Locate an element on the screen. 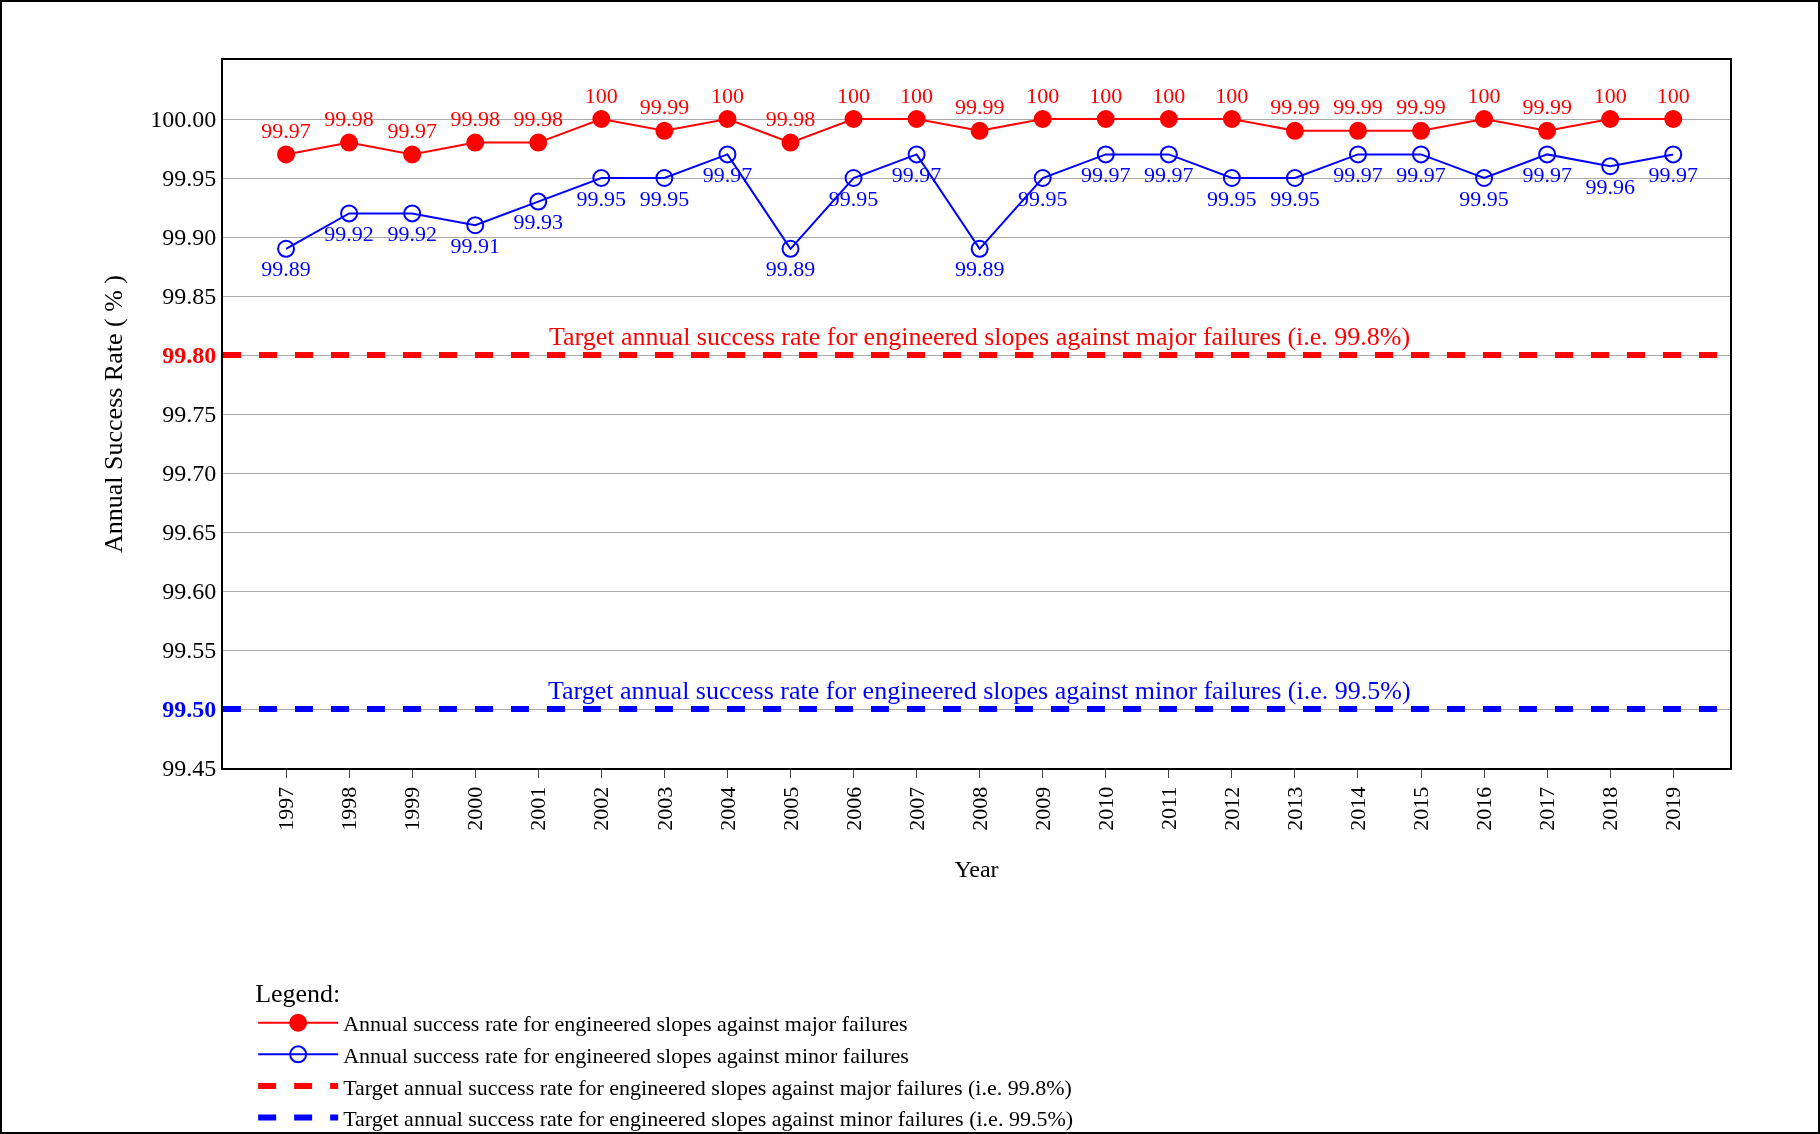 The height and width of the screenshot is (1134, 1820). x-tick-label: 2013 is located at coordinates (1295, 808).